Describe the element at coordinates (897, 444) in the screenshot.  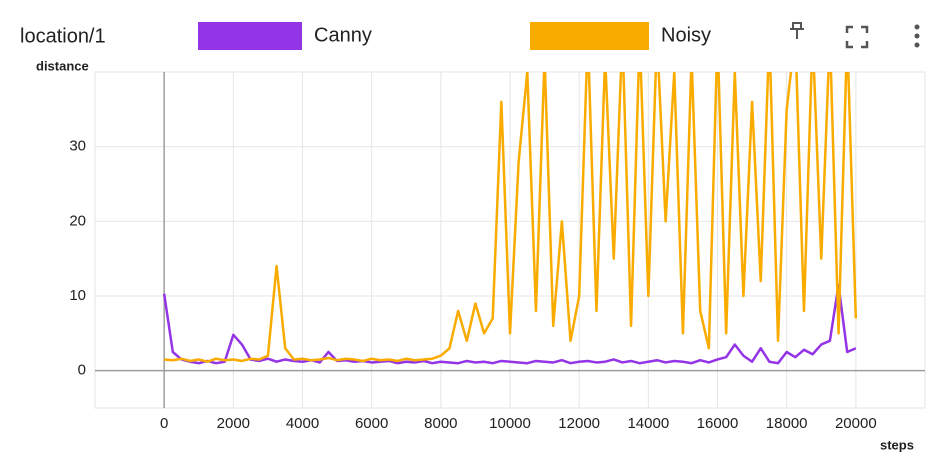
I see `x-axis-label: steps` at that location.